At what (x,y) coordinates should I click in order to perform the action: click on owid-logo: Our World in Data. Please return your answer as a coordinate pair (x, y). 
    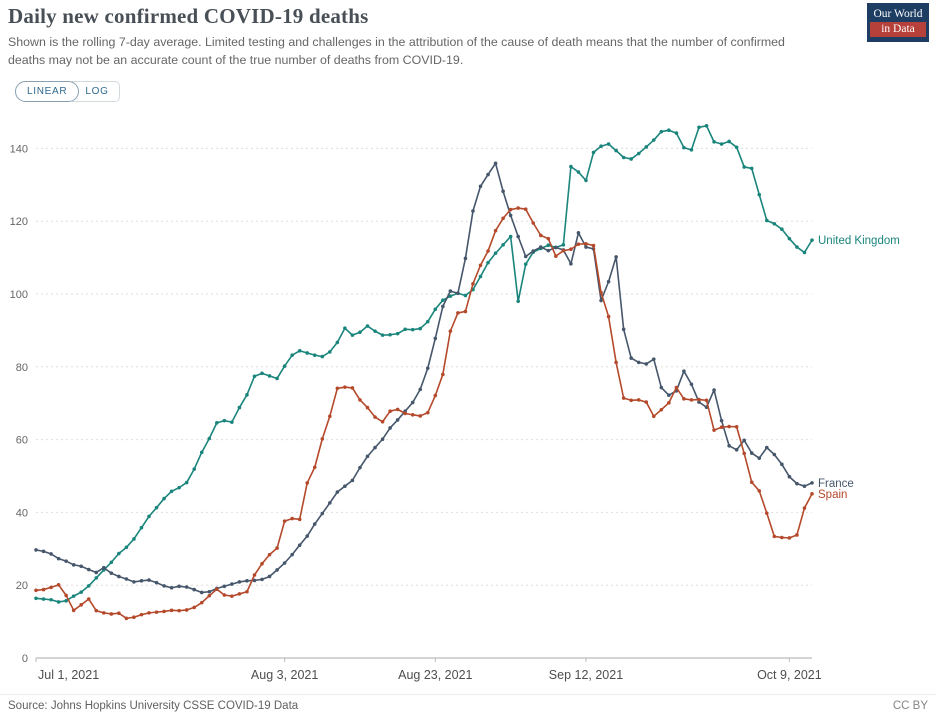
    Looking at the image, I should click on (898, 23).